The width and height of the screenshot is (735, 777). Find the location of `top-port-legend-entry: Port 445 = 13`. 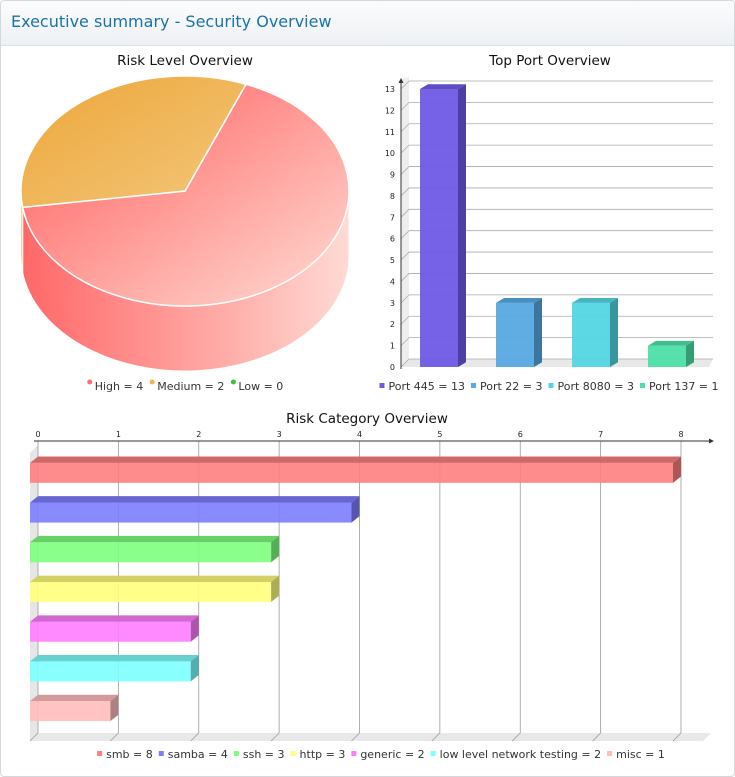

top-port-legend-entry: Port 445 = 13 is located at coordinates (426, 386).